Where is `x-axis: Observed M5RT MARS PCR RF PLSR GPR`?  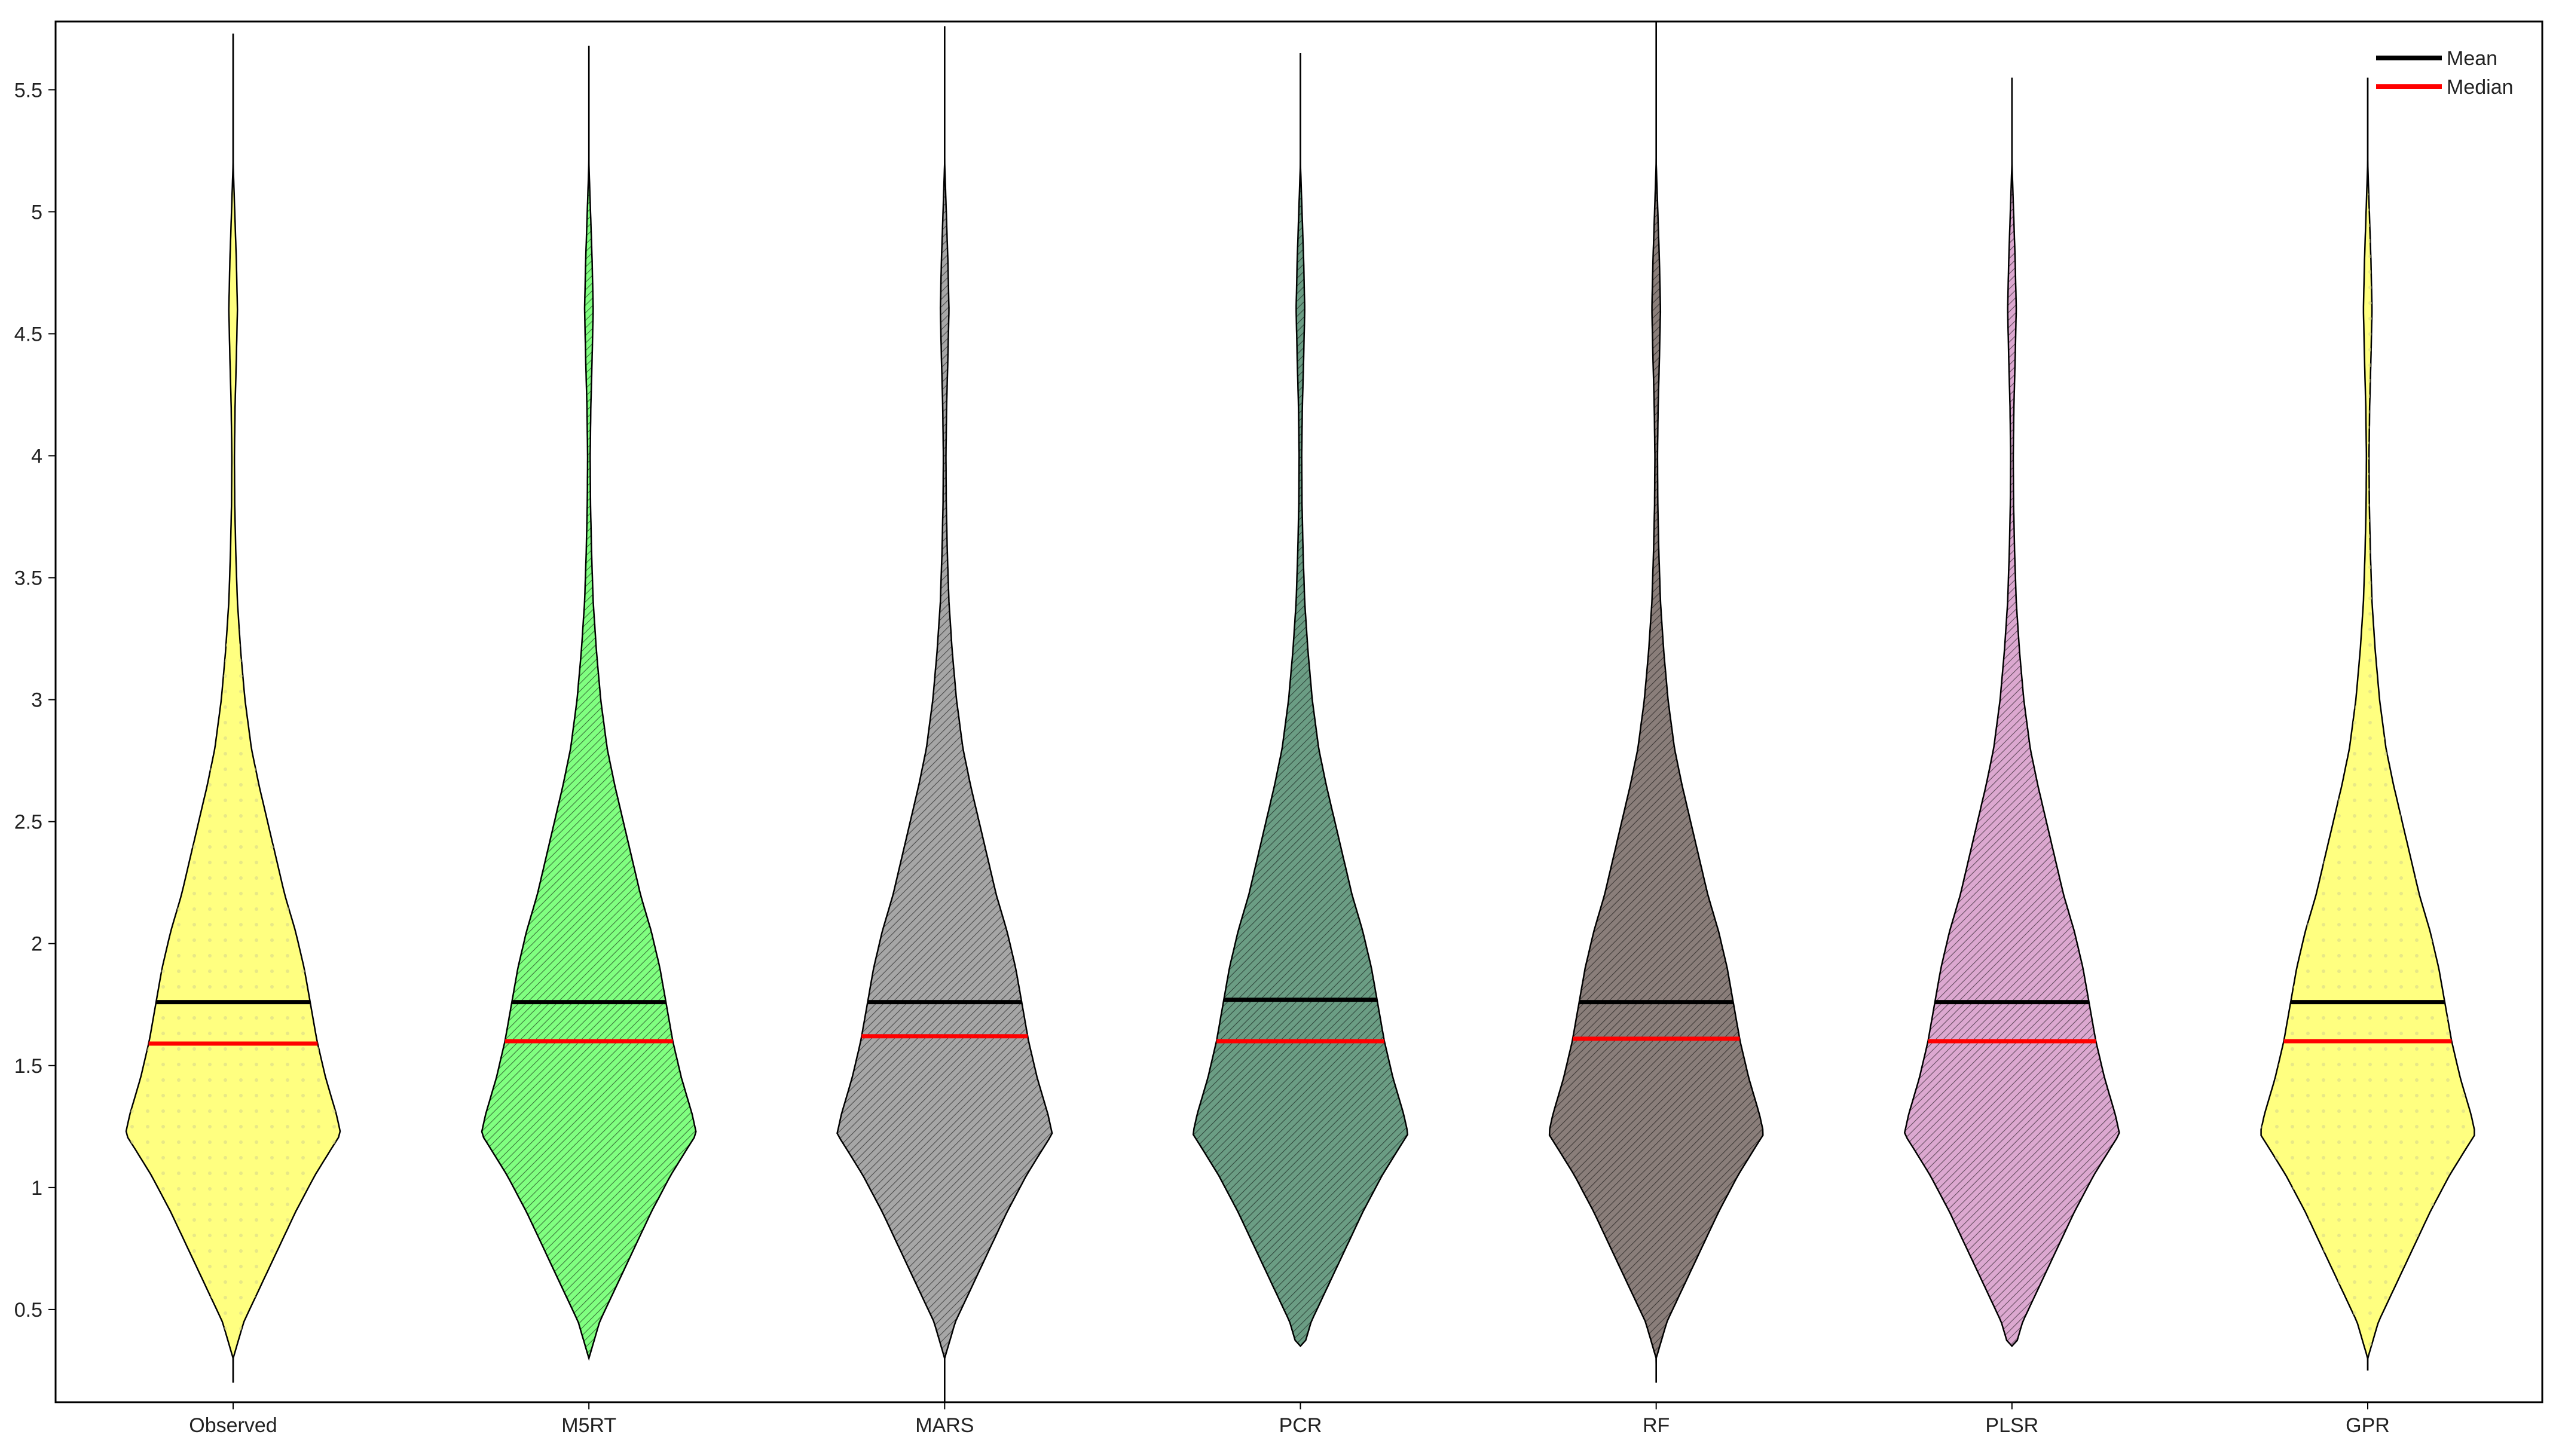 x-axis: Observed M5RT MARS PCR RF PLSR GPR is located at coordinates (1289, 1420).